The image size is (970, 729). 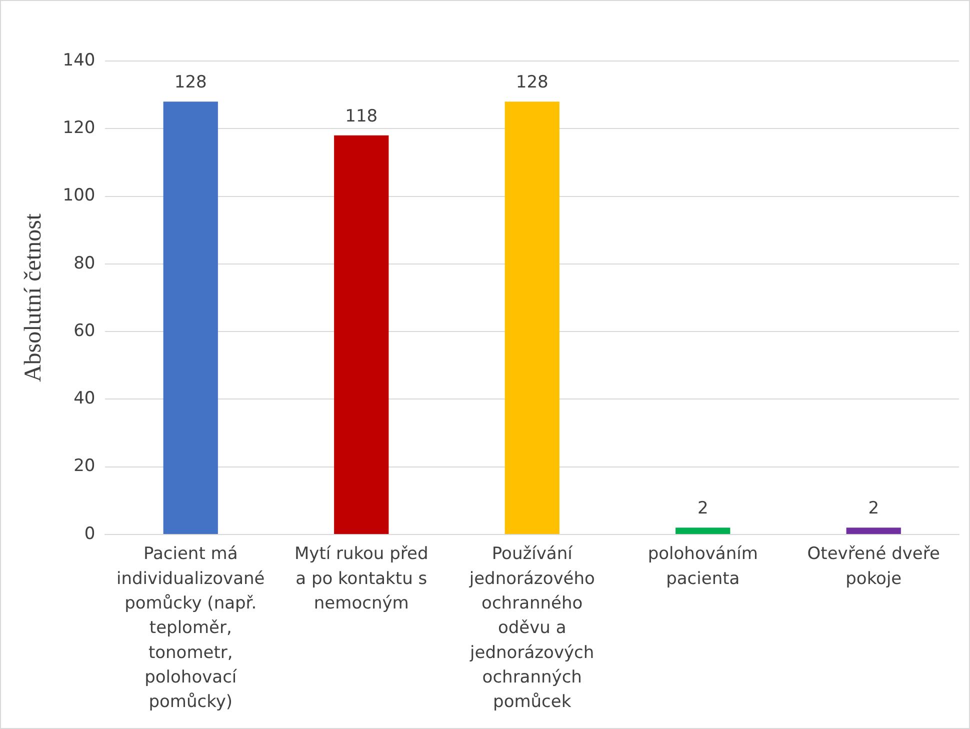 I want to click on y-tick-label: 100, so click(x=79, y=196).